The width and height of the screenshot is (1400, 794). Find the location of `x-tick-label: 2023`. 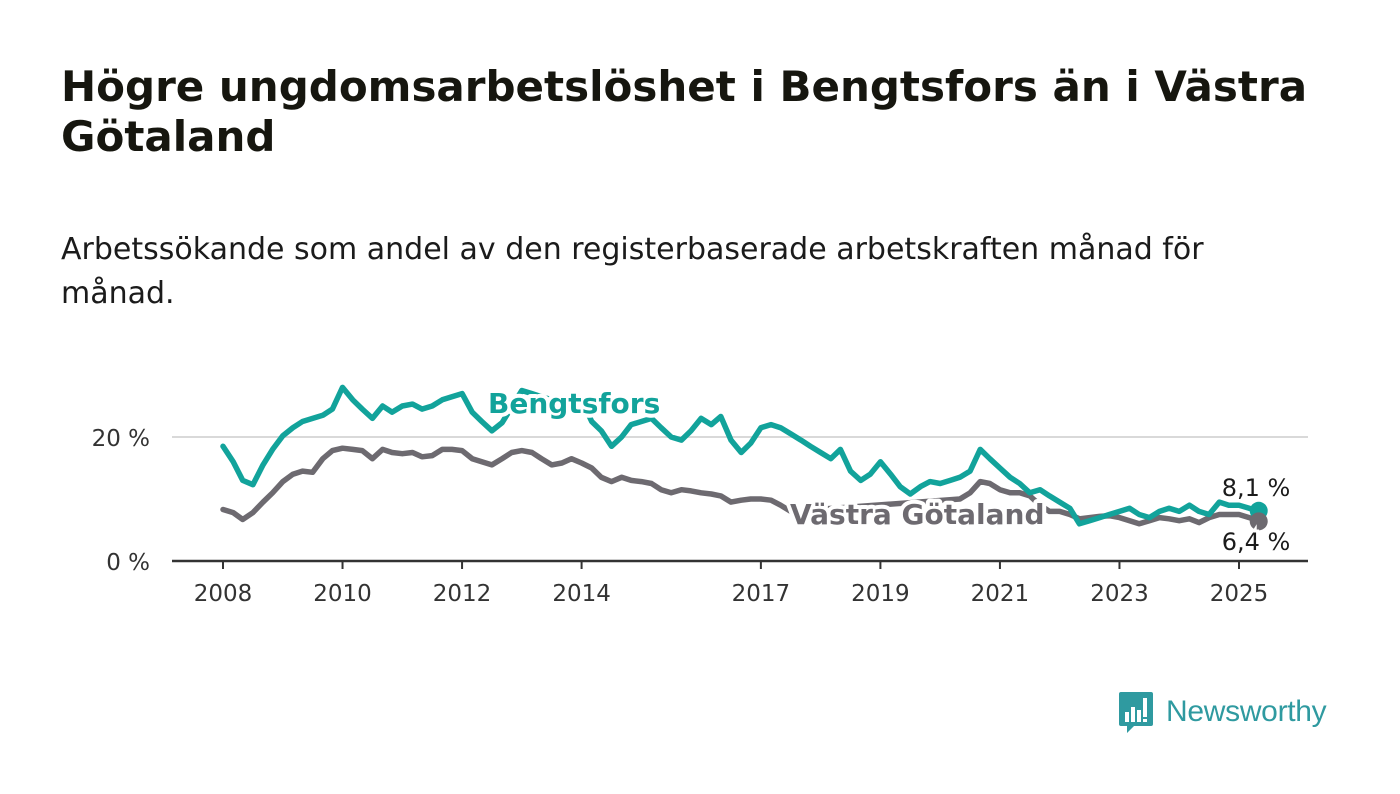

x-tick-label: 2023 is located at coordinates (1119, 594).